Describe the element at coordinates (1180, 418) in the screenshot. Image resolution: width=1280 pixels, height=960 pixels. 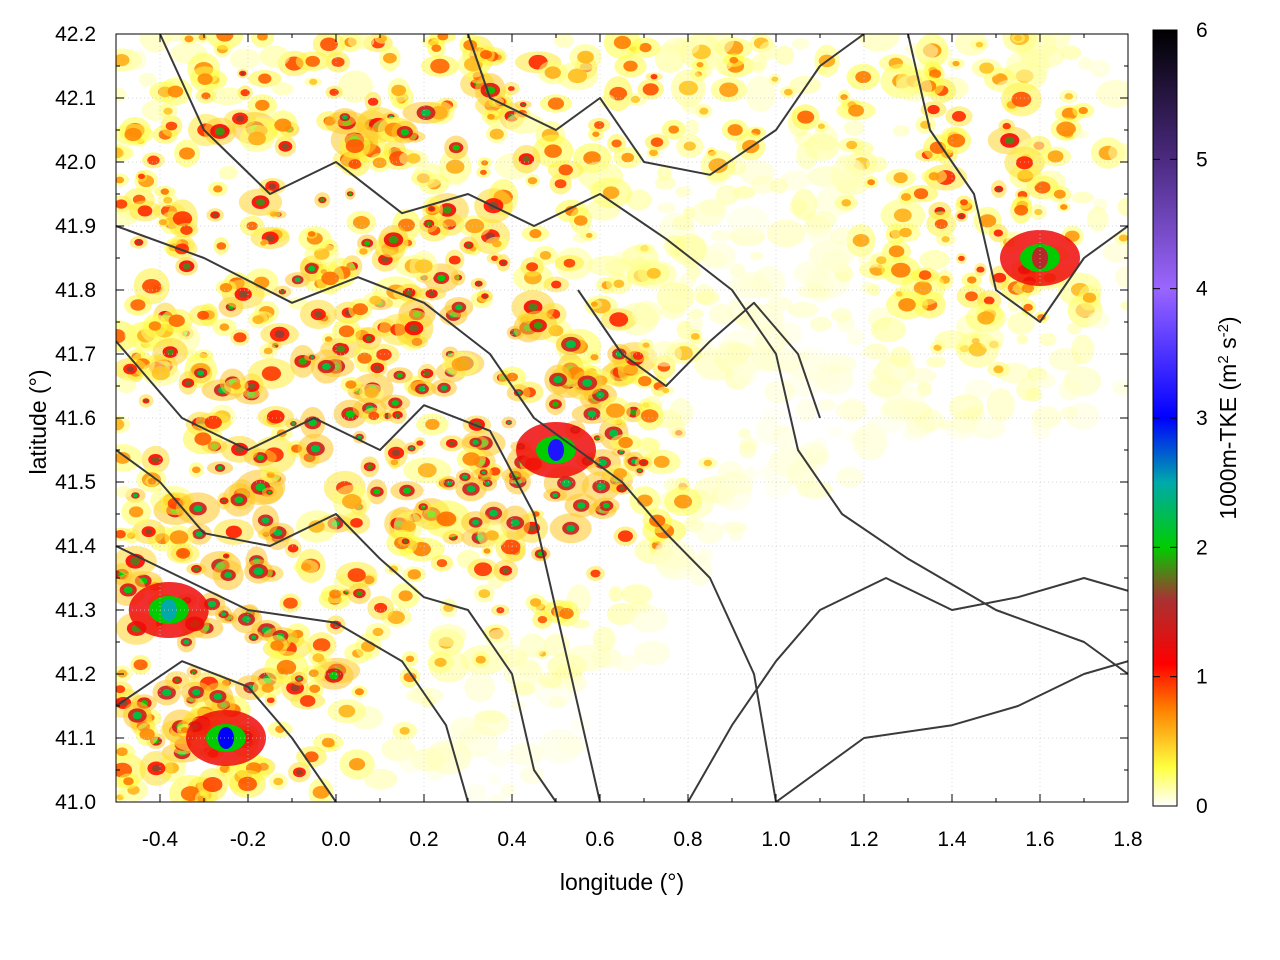
I see `colorbar-ticks: 0 1 2 3 4 5 6` at that location.